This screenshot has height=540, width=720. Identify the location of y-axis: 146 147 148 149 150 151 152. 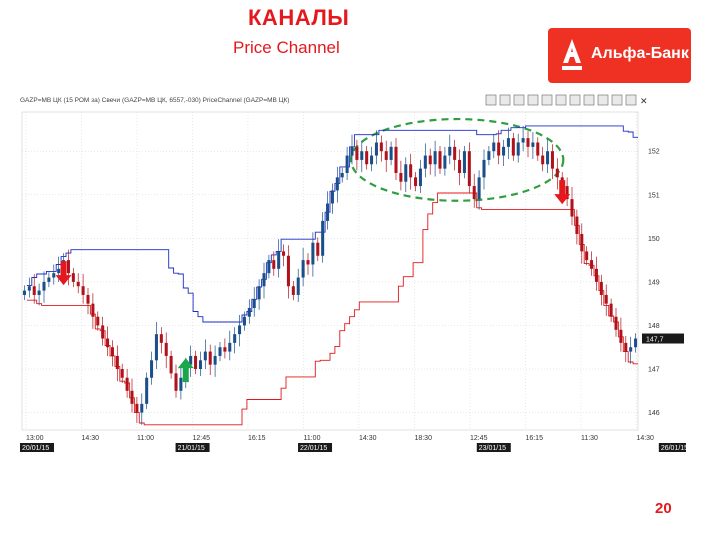
(654, 283).